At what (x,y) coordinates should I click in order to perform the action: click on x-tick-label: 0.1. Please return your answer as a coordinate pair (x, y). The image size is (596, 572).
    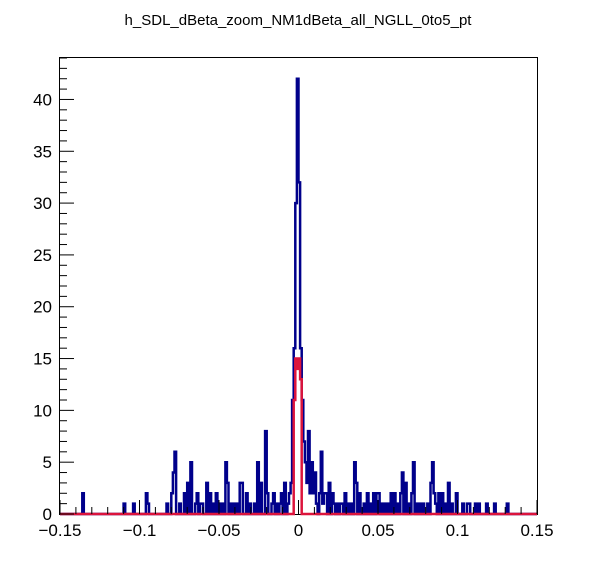
    Looking at the image, I should click on (458, 530).